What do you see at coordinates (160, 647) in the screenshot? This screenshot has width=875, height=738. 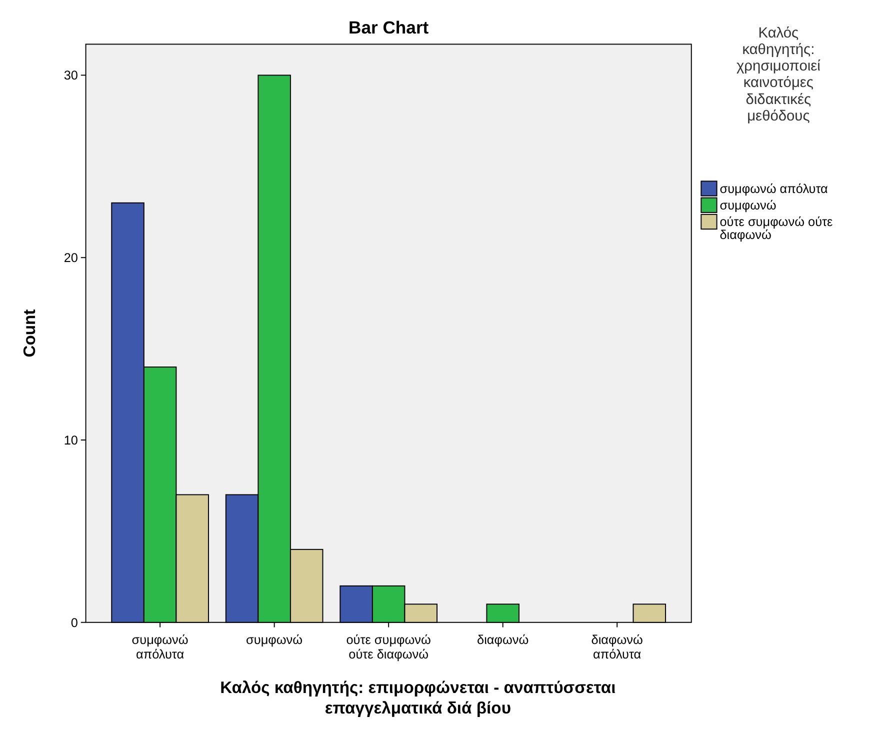 I see `x-tick-label: συμφωνώ απόλυτα` at bounding box center [160, 647].